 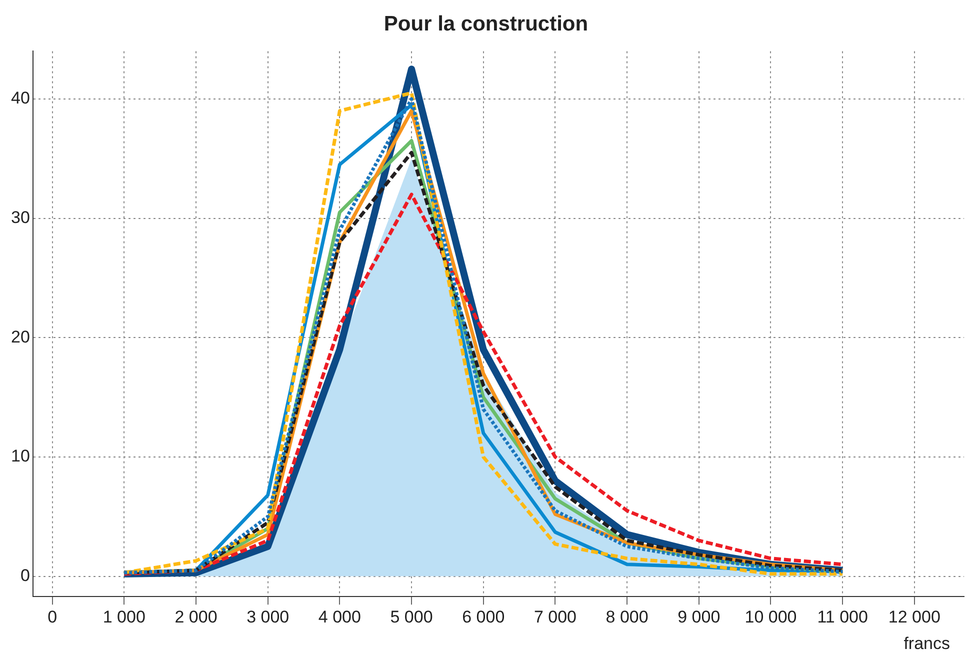 I want to click on x-tick-label: 9 000, so click(x=699, y=616).